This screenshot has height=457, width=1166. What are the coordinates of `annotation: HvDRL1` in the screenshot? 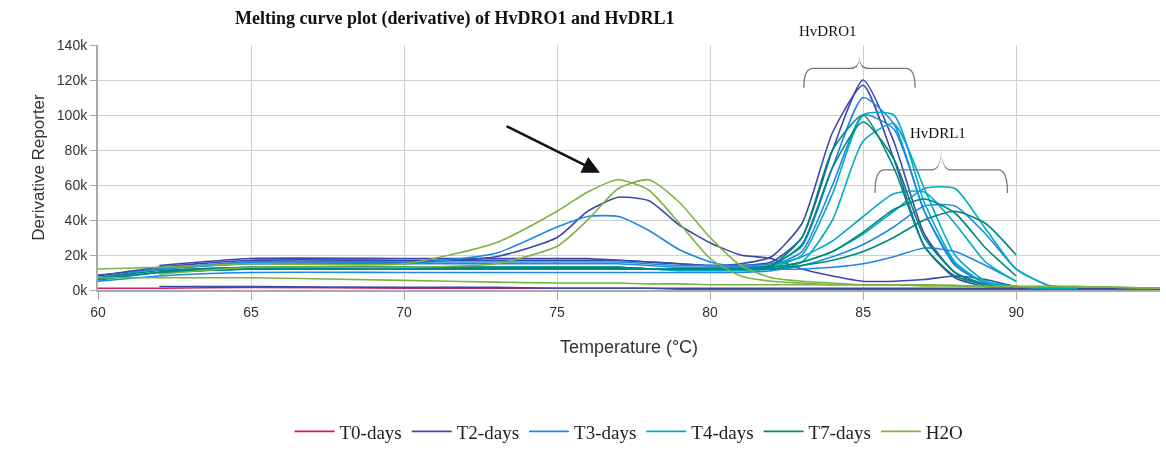 It's located at (938, 133).